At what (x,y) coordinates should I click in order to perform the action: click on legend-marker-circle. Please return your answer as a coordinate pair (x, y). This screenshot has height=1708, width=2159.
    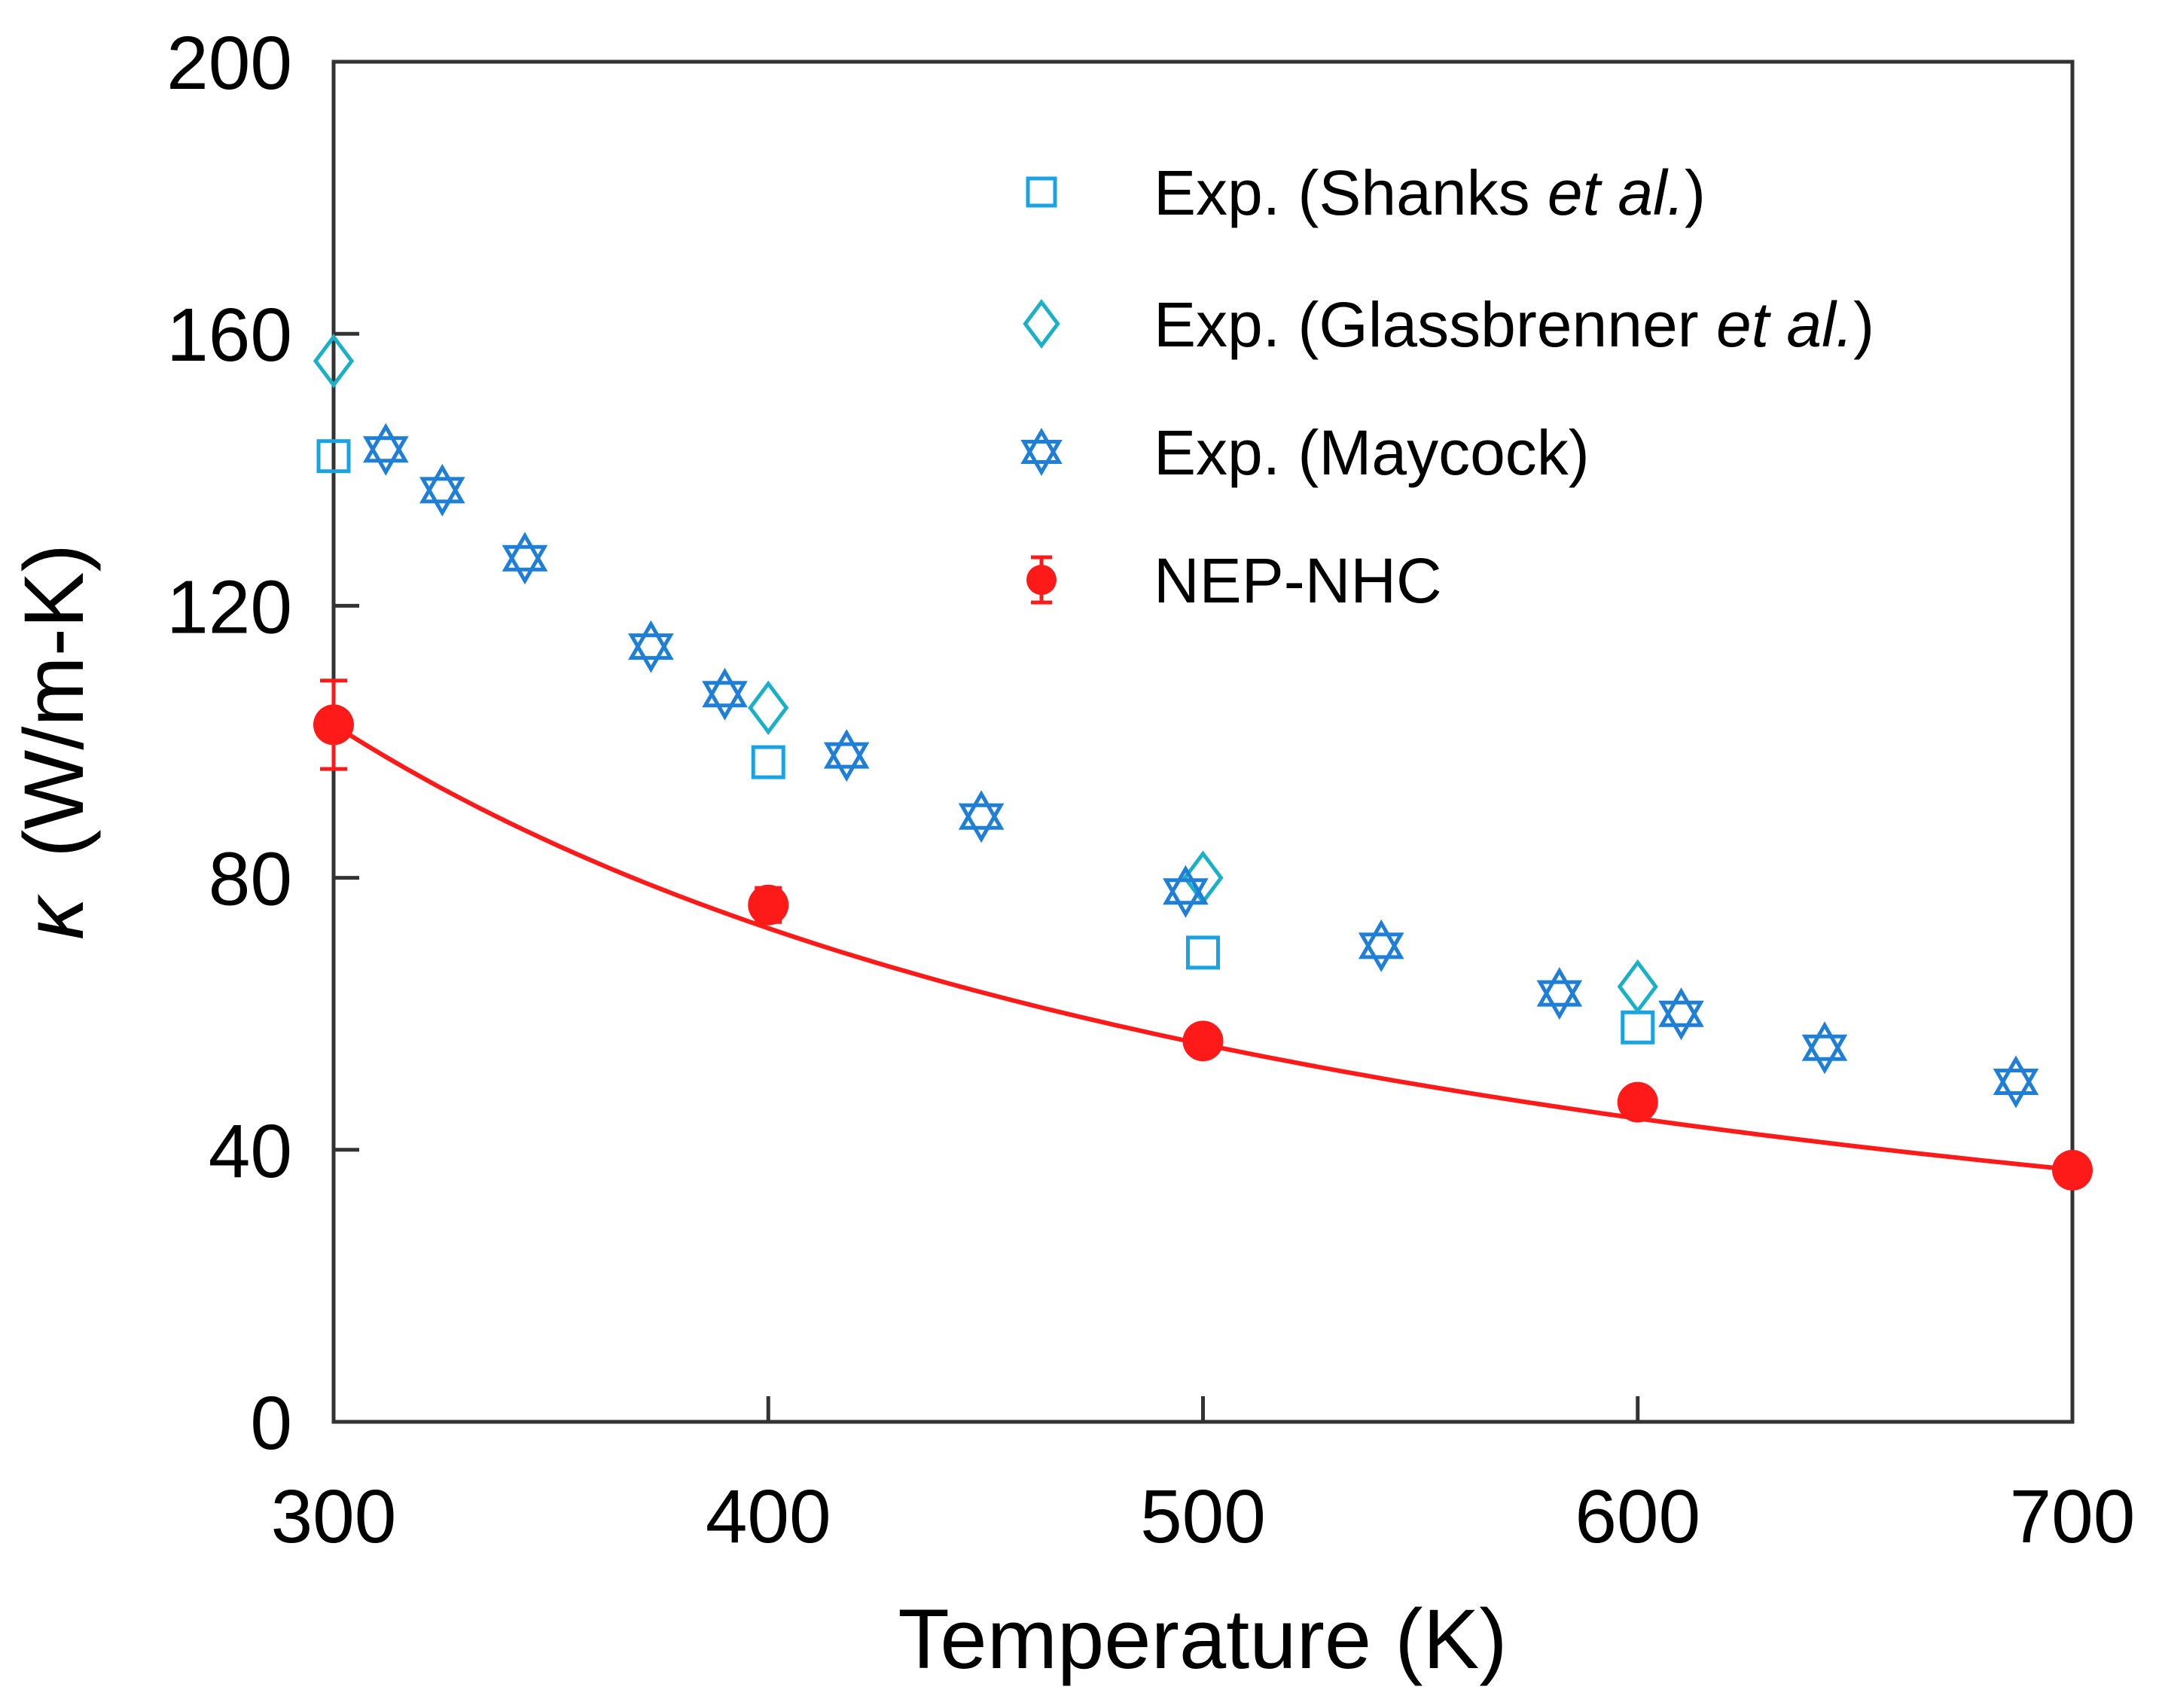
    Looking at the image, I should click on (1041, 580).